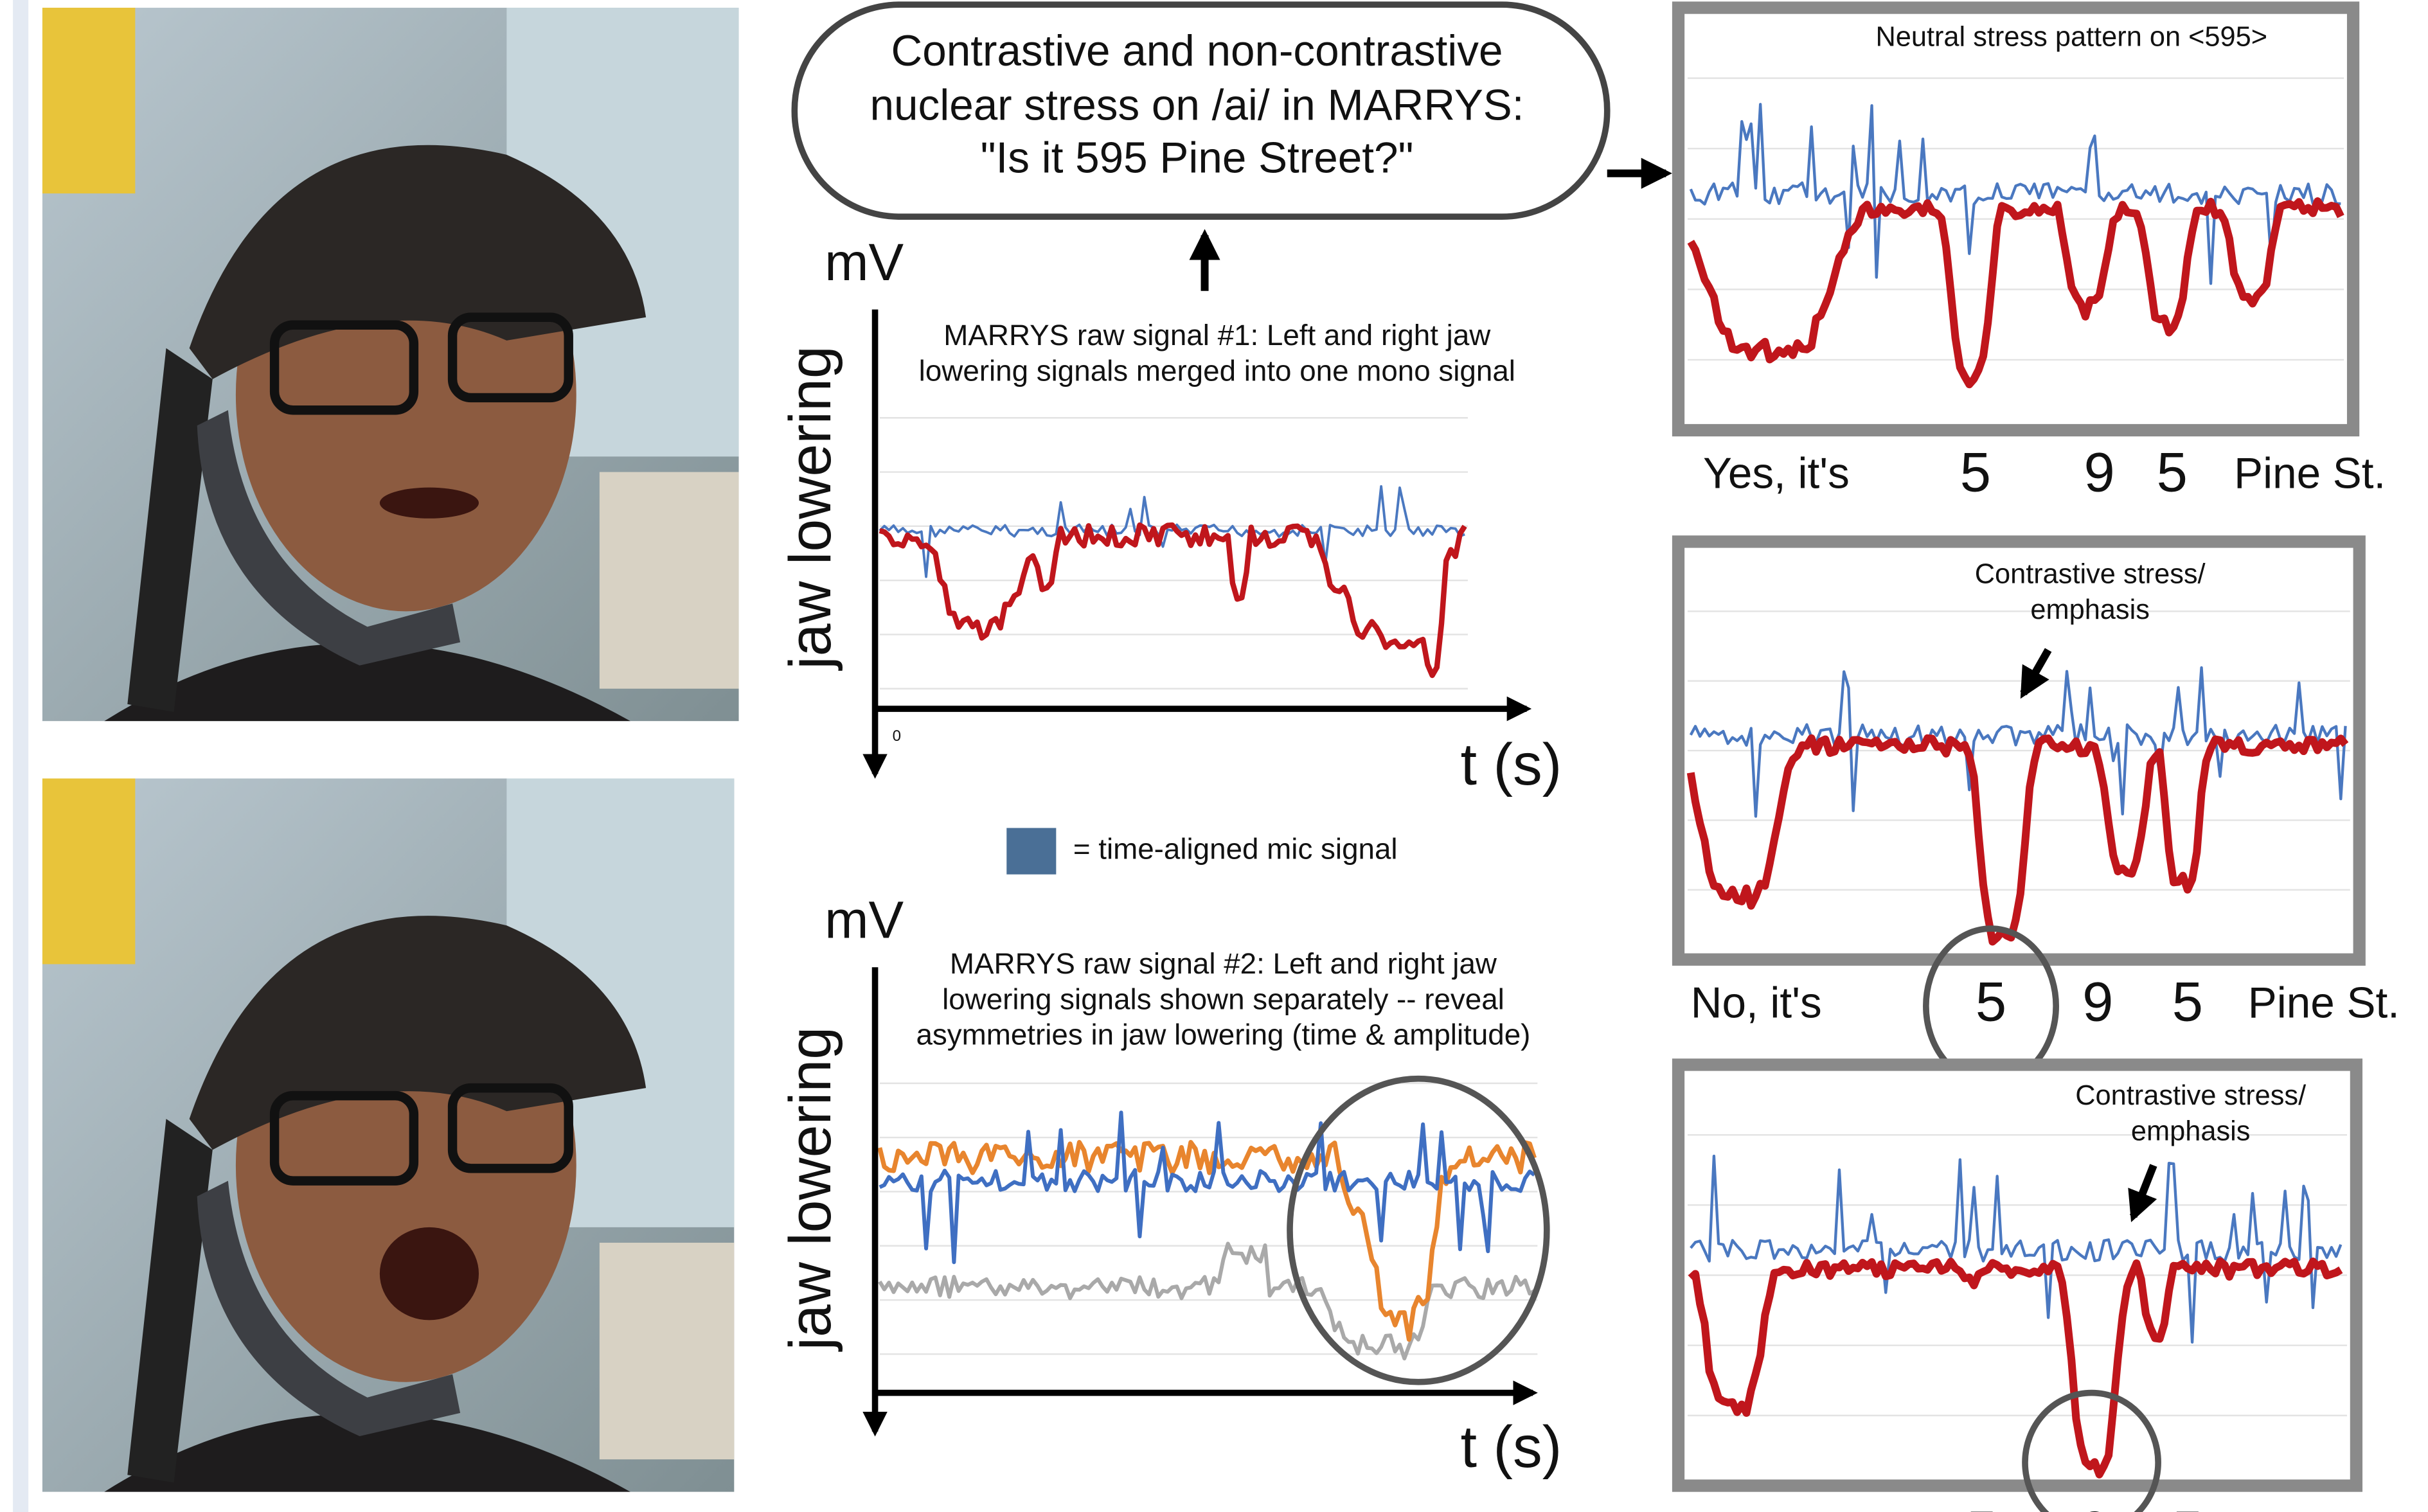  I want to click on side-strip, so click(21, 756).